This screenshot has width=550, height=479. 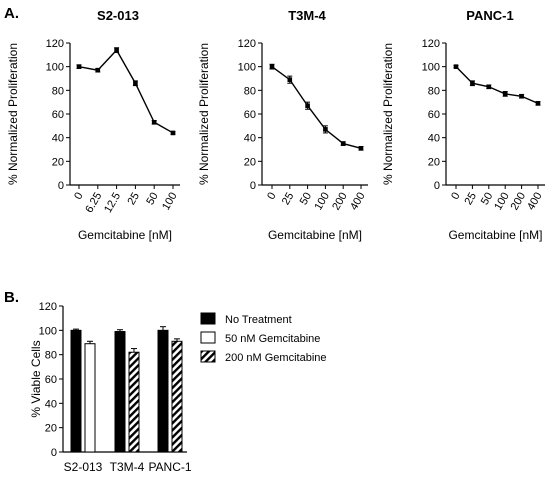 What do you see at coordinates (93, 203) in the screenshot?
I see `x-tick-label: 6.25` at bounding box center [93, 203].